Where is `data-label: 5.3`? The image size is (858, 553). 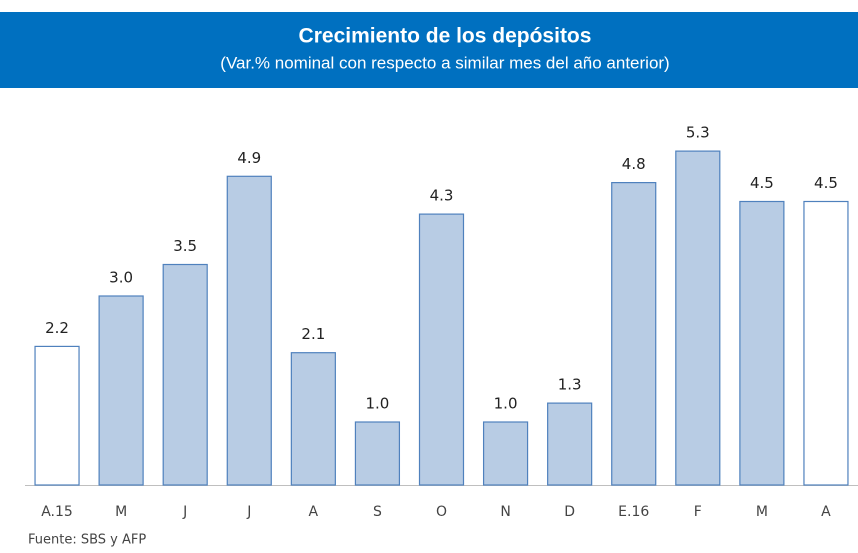
data-label: 5.3 is located at coordinates (698, 133).